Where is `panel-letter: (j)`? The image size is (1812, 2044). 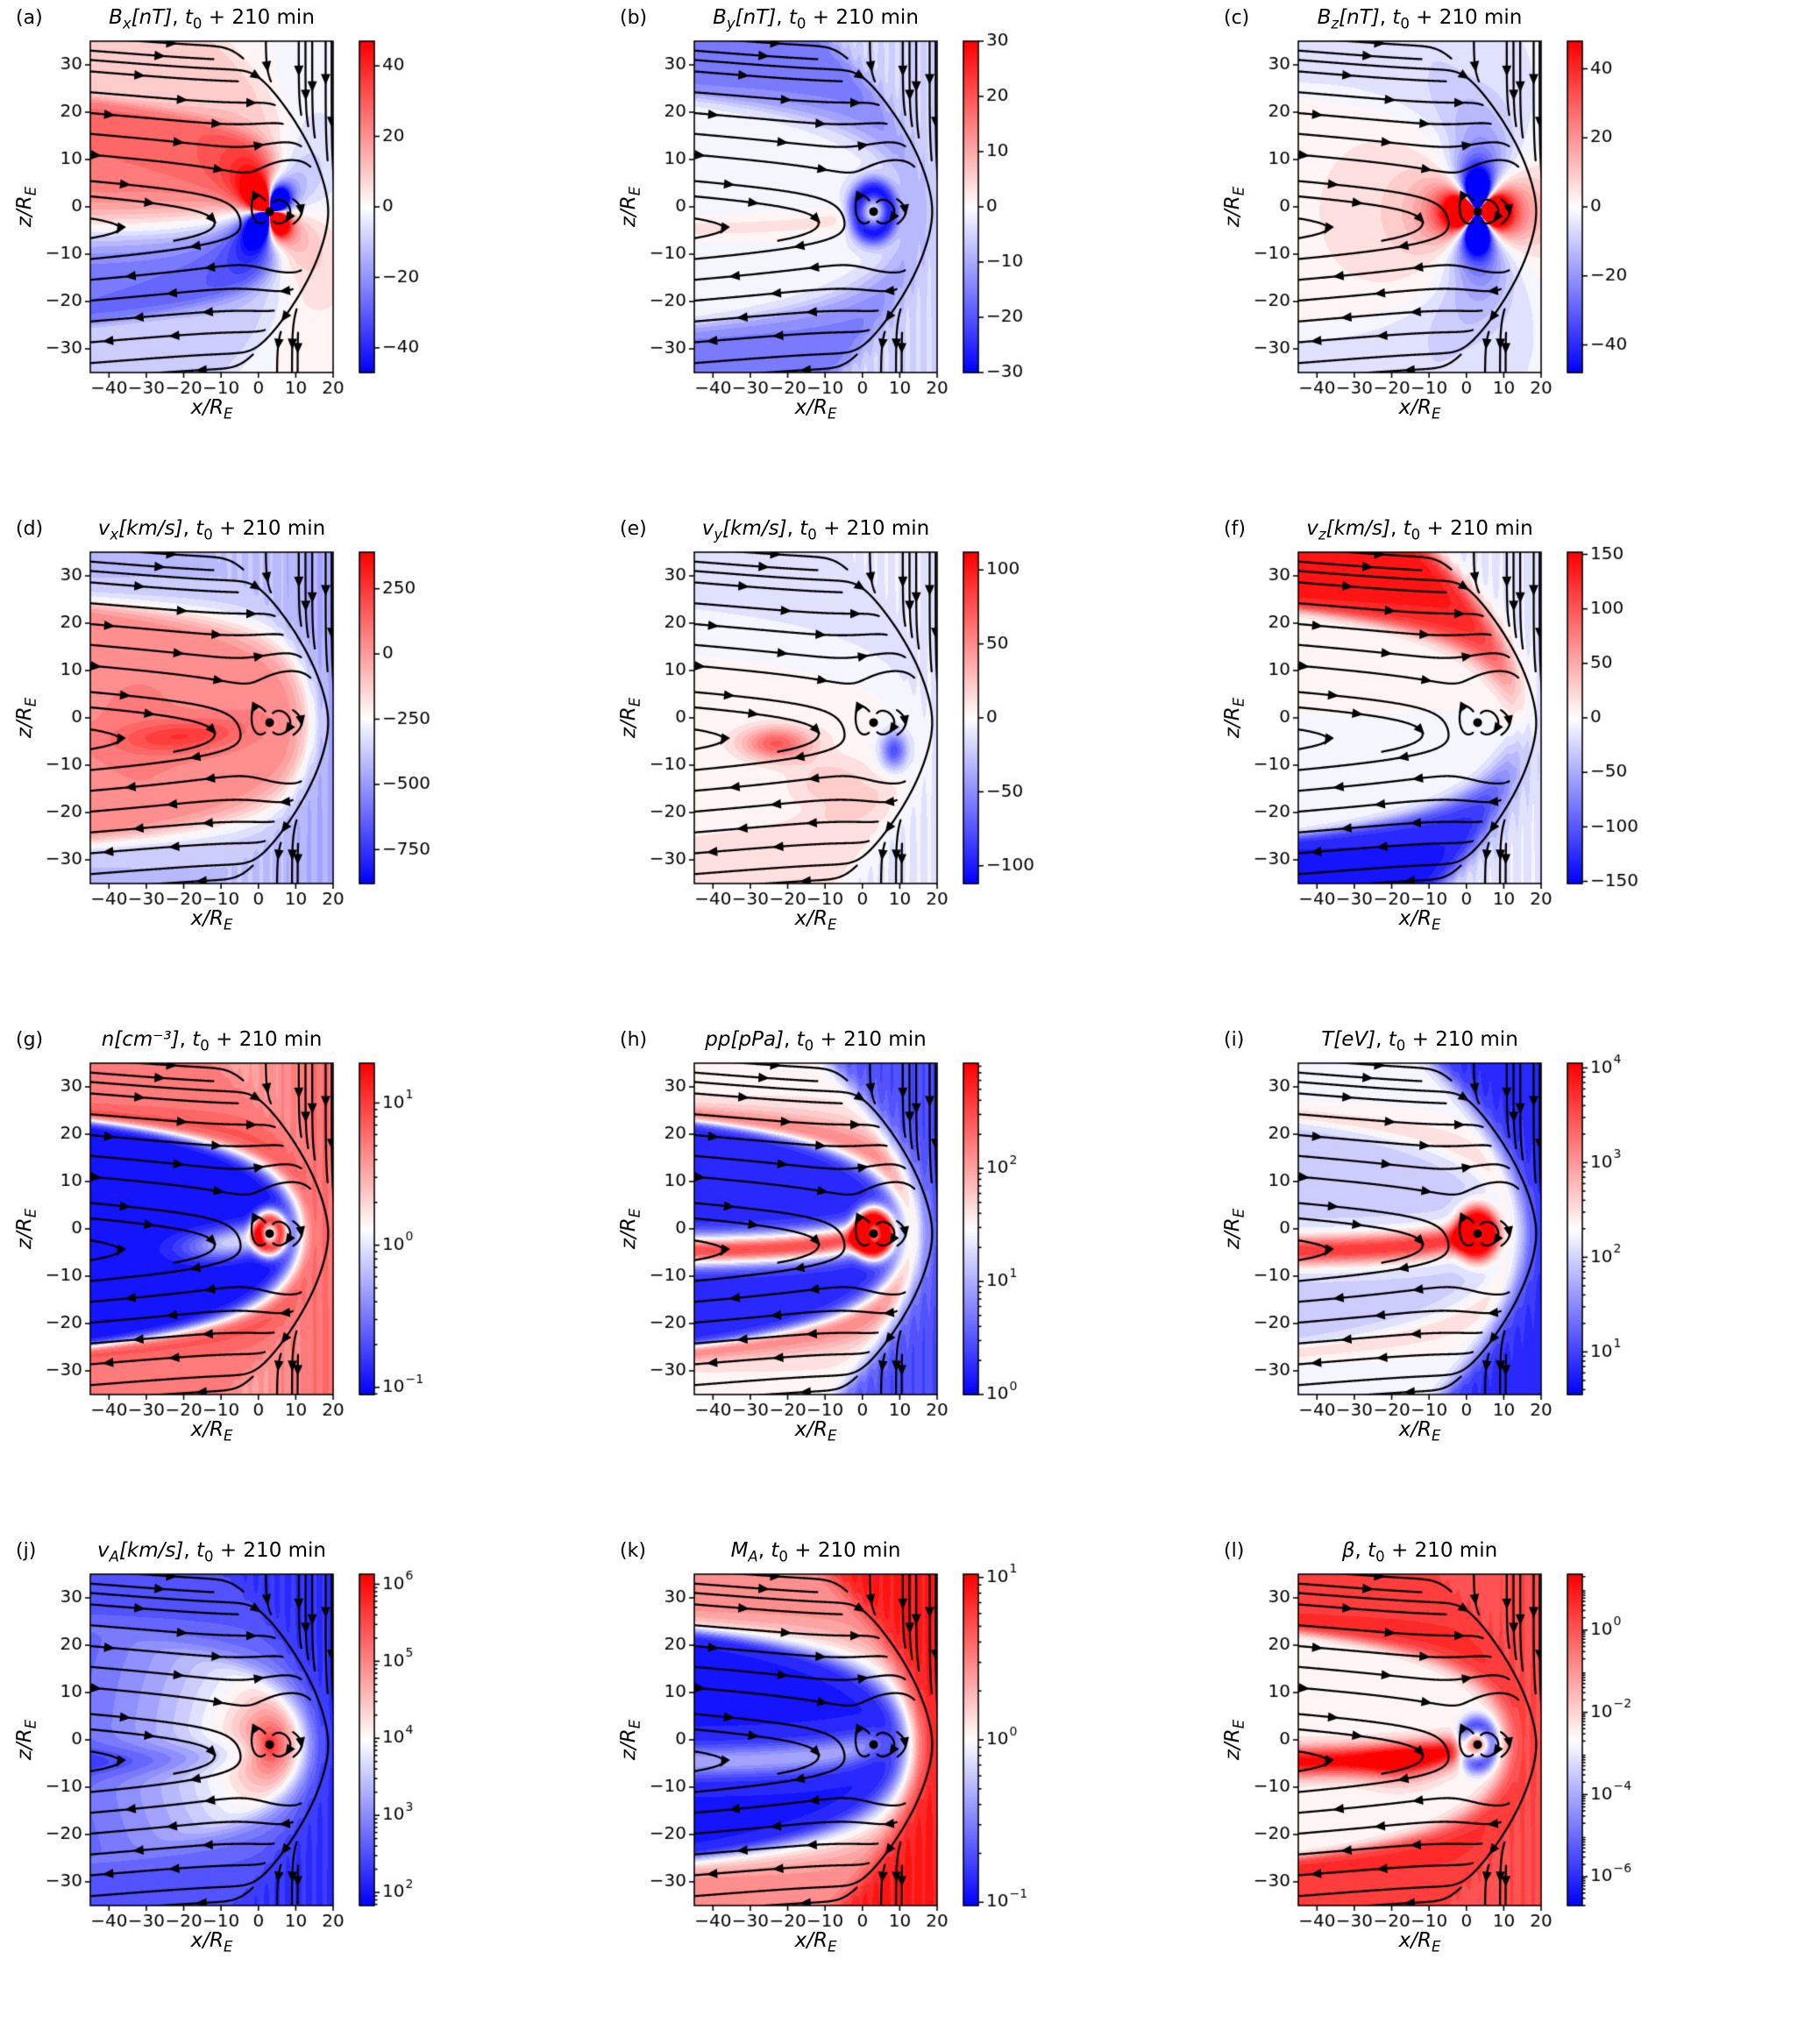
panel-letter: (j) is located at coordinates (27, 1551).